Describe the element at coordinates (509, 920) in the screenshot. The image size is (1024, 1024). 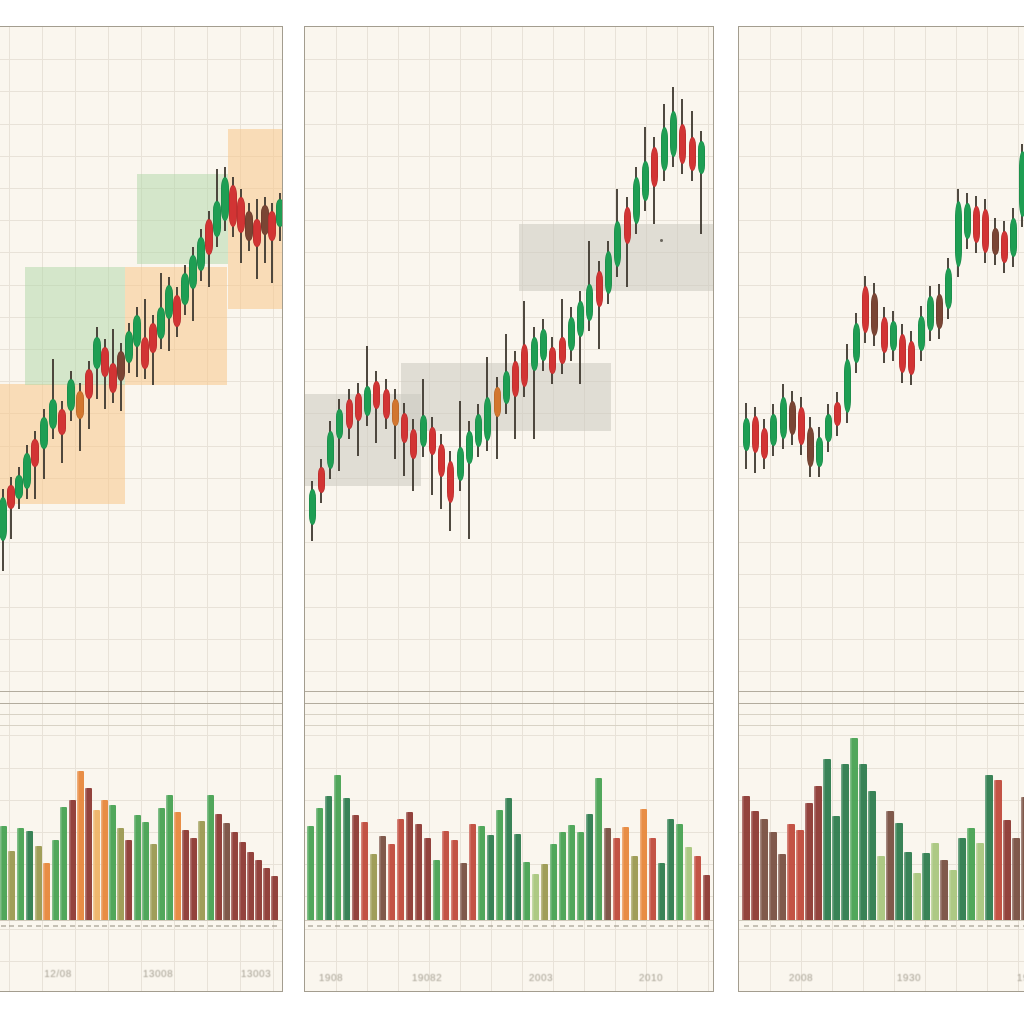
I see `volume-baseline` at that location.